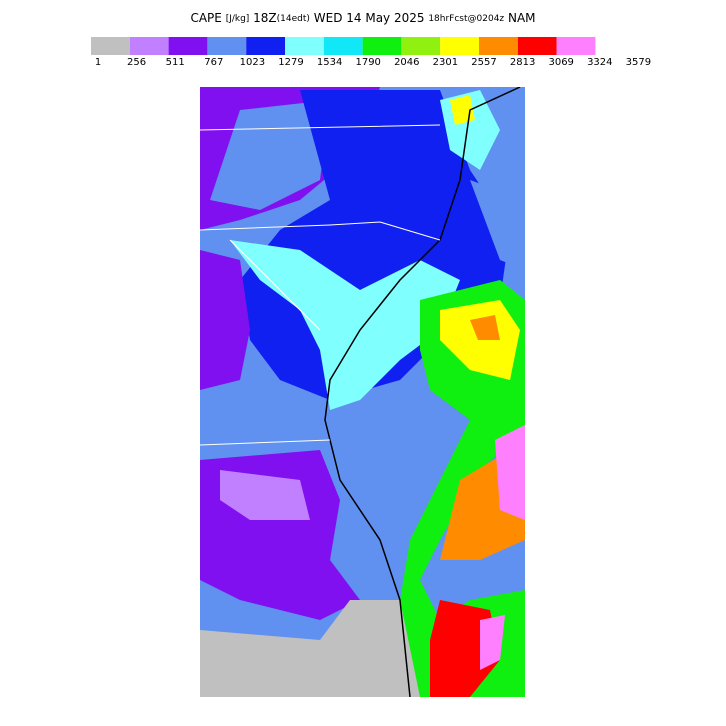 The height and width of the screenshot is (726, 726). I want to click on legend-label: 2813, so click(522, 62).